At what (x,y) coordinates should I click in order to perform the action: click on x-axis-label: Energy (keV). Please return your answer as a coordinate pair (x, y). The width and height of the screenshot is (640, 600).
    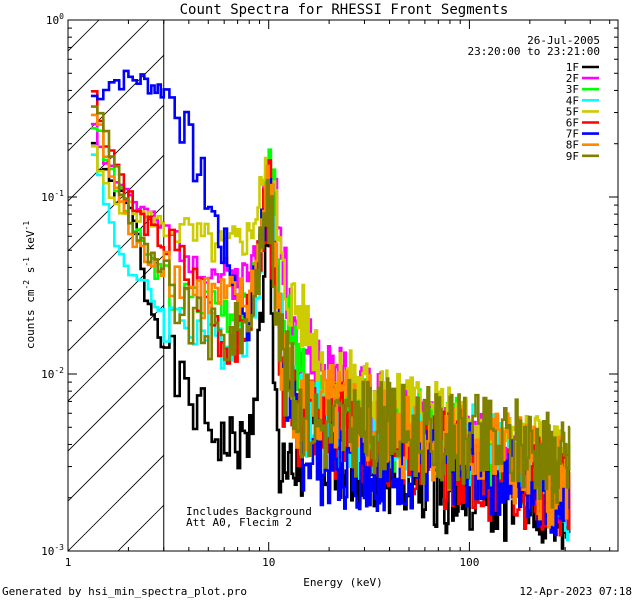
    Looking at the image, I should click on (342, 582).